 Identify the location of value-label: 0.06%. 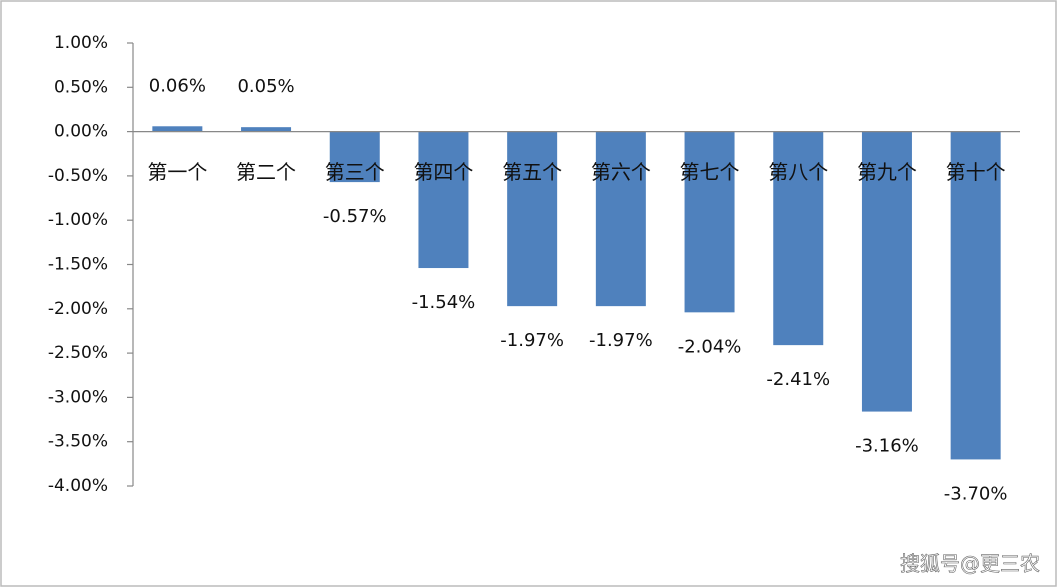
(177, 85).